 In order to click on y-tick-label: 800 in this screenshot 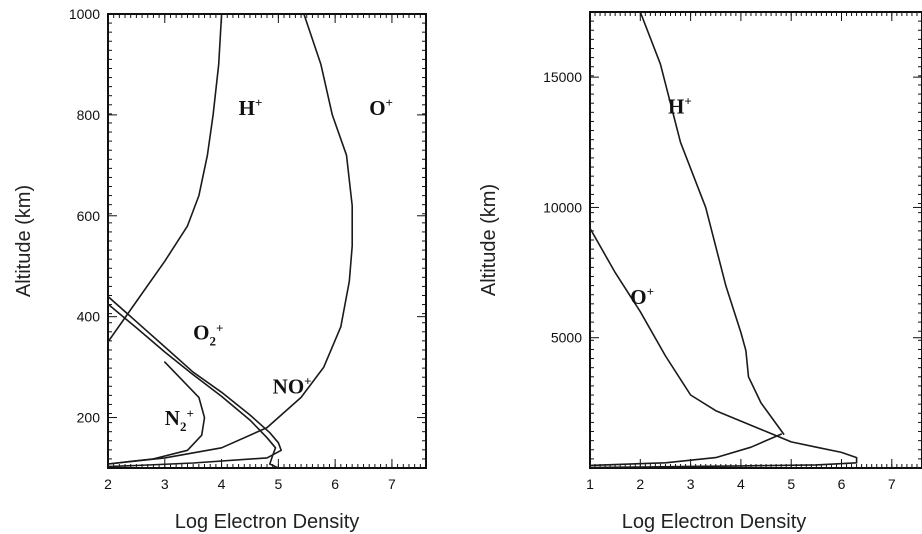, I will do `click(89, 115)`.